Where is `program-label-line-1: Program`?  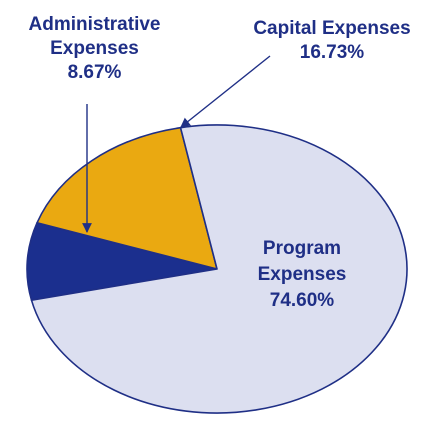
program-label-line-1: Program is located at coordinates (302, 248).